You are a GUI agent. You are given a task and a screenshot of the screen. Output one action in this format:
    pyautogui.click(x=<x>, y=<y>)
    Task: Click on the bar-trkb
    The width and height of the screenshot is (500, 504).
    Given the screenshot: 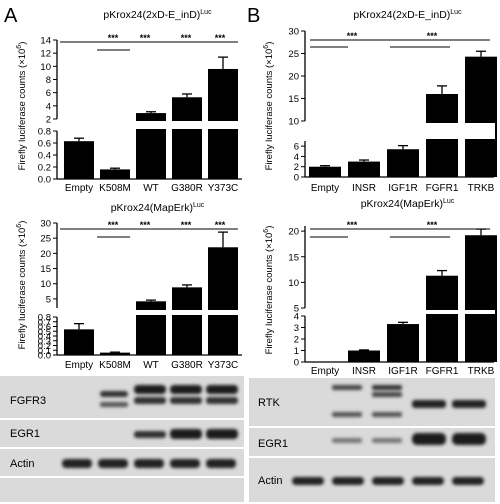 What is the action you would take?
    pyautogui.click(x=481, y=298)
    